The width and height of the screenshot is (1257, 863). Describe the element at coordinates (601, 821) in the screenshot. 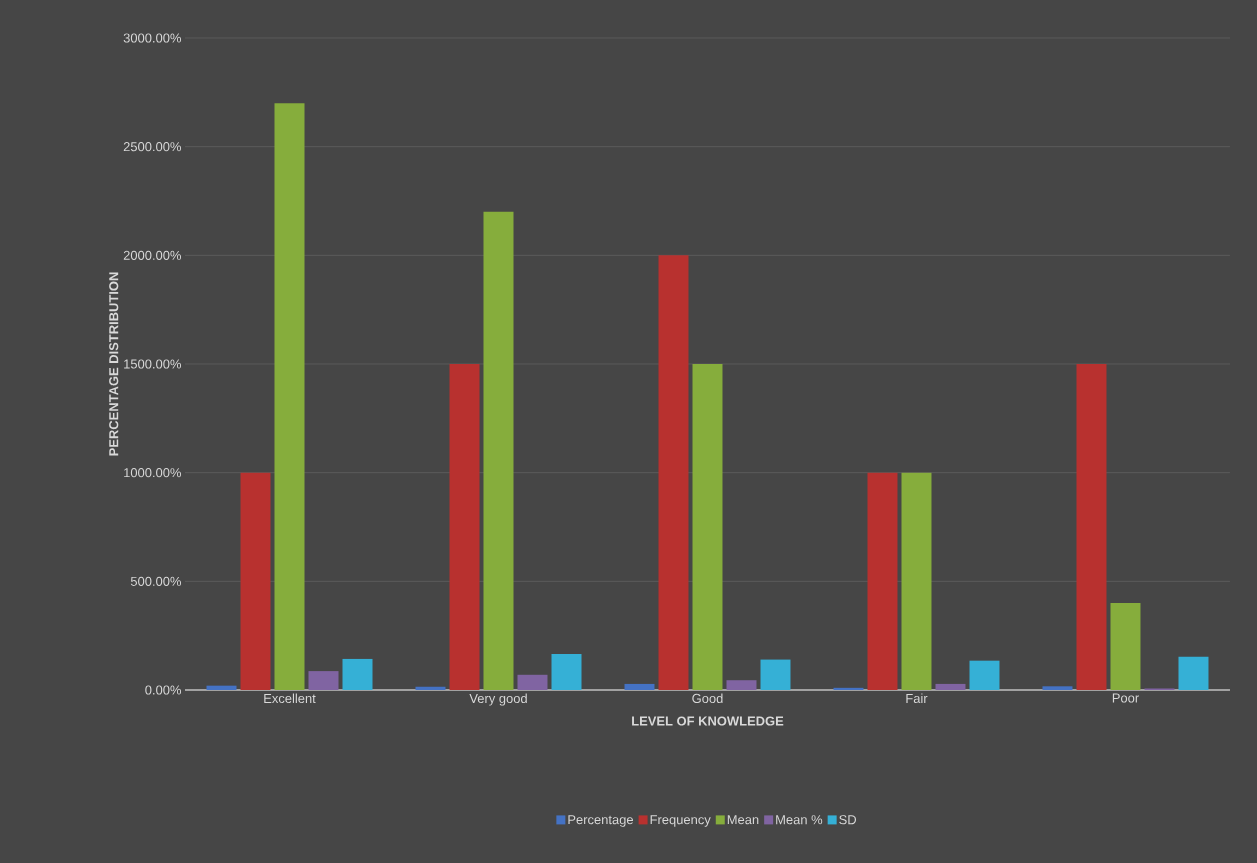

I see `legend-label: Percentage` at that location.